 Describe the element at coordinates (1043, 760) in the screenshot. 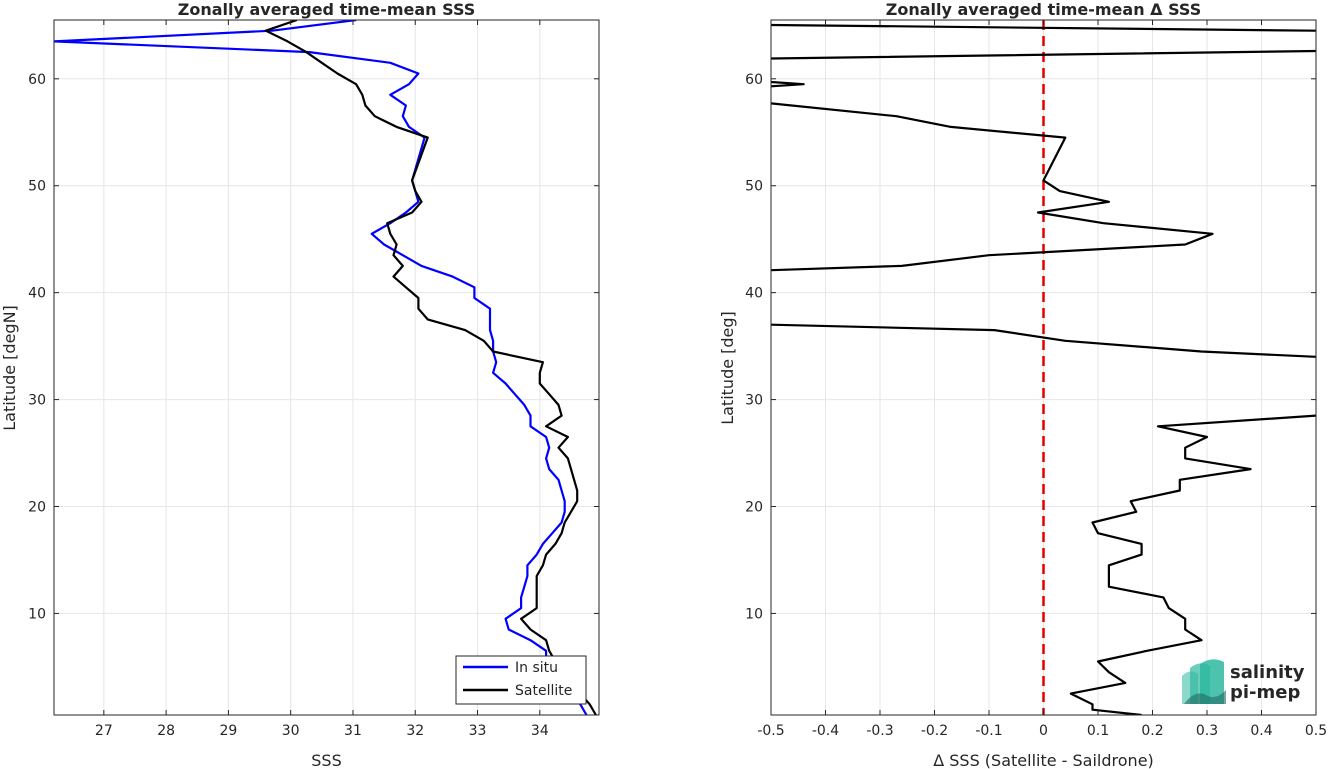

I see `x-axis-label: Δ SSS (Satellite - Saildrone)` at that location.